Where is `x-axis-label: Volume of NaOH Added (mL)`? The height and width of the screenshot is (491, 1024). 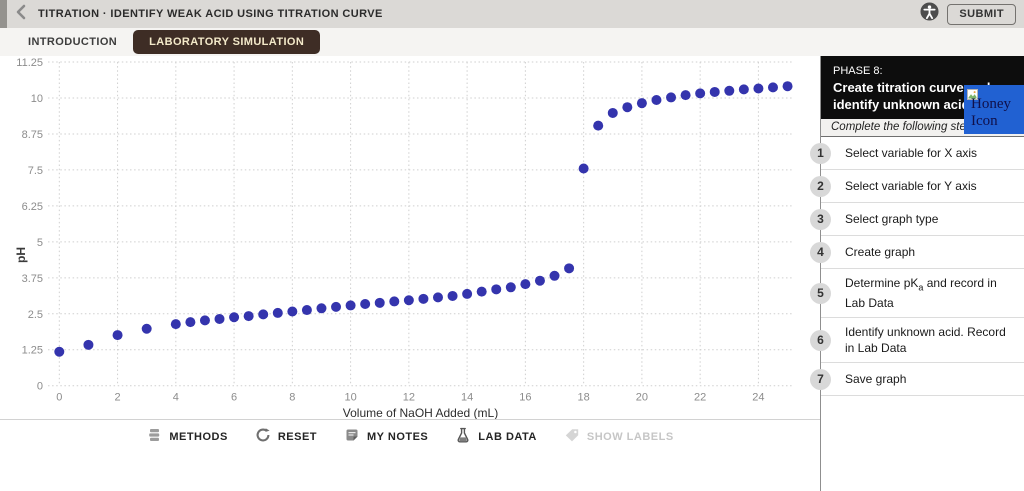 x-axis-label: Volume of NaOH Added (mL) is located at coordinates (420, 413).